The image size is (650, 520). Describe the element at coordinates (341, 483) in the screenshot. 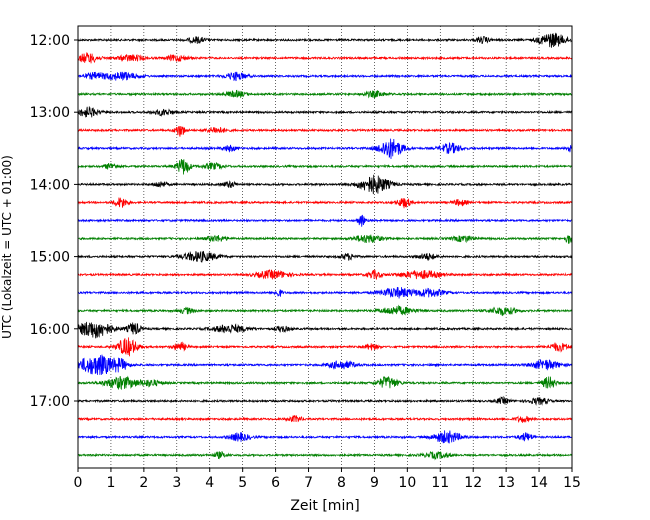

I see `x-tick-label: 8` at that location.